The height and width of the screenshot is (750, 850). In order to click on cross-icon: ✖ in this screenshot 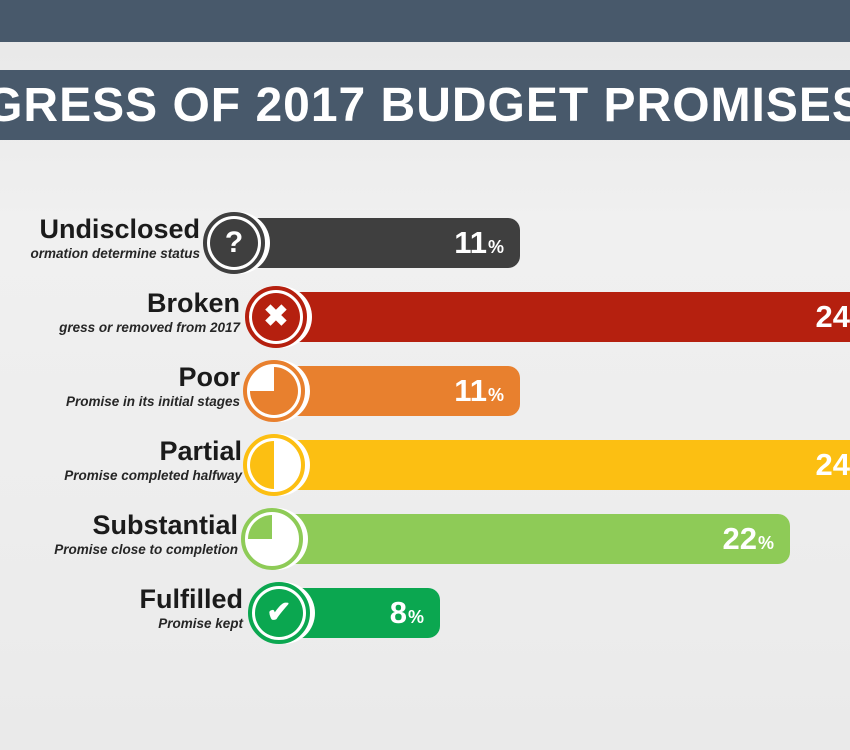, I will do `click(276, 317)`.